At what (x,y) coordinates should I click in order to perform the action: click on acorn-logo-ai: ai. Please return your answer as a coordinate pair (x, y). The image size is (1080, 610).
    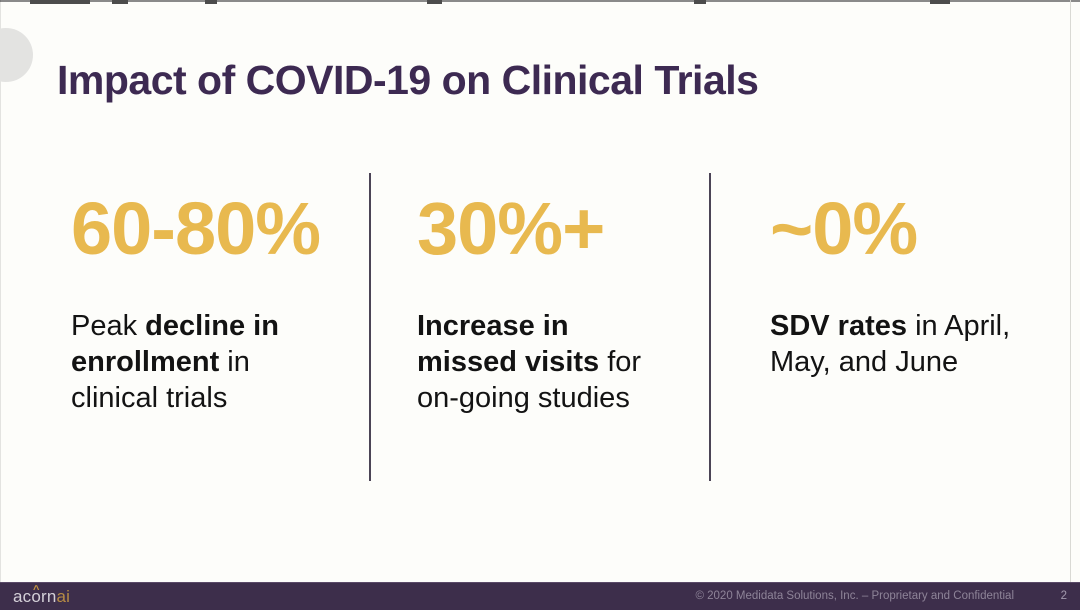
    Looking at the image, I should click on (63, 596).